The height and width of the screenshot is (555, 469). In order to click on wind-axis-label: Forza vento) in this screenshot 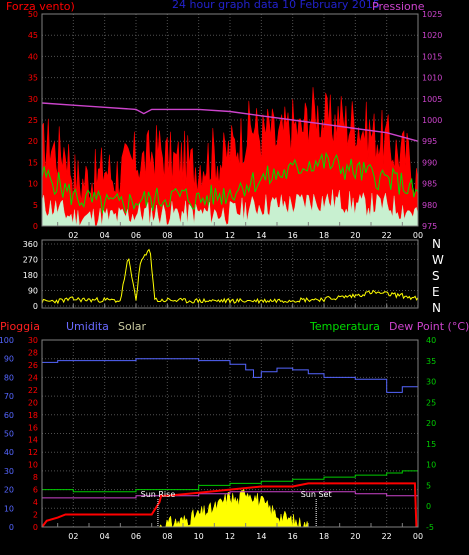, I will do `click(40, 6)`.